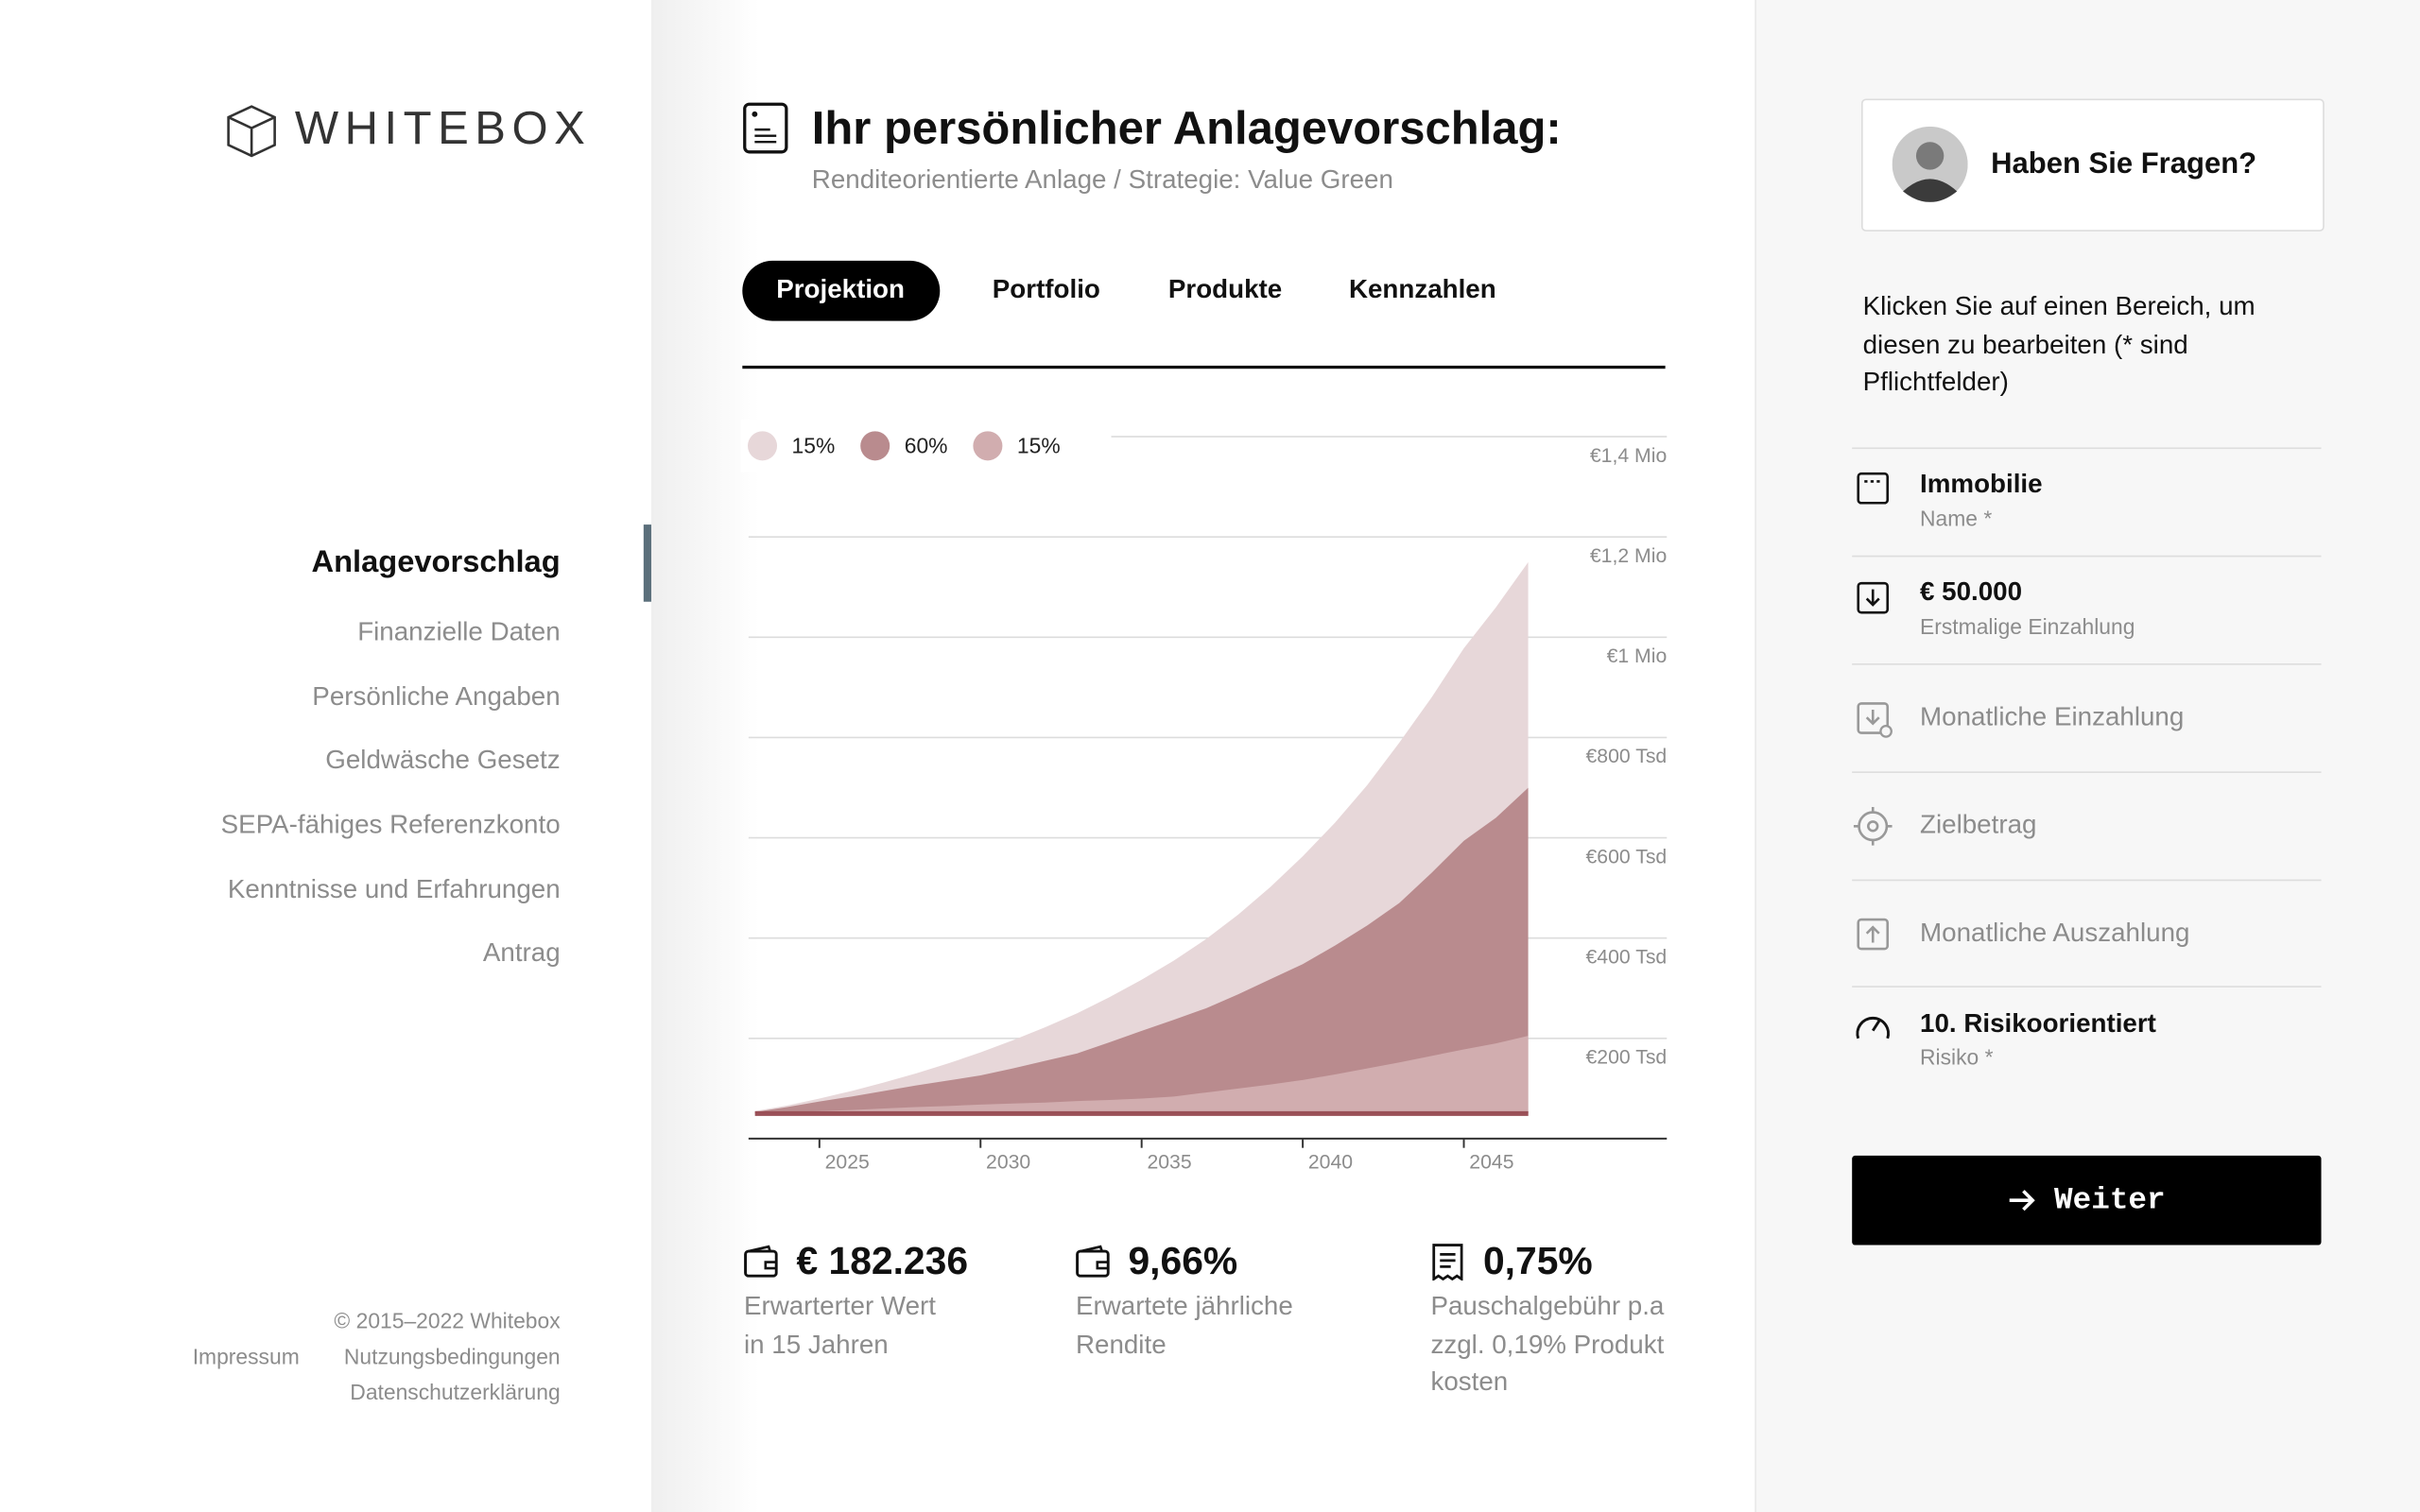  I want to click on stat-value: 9,66%, so click(1183, 1261).